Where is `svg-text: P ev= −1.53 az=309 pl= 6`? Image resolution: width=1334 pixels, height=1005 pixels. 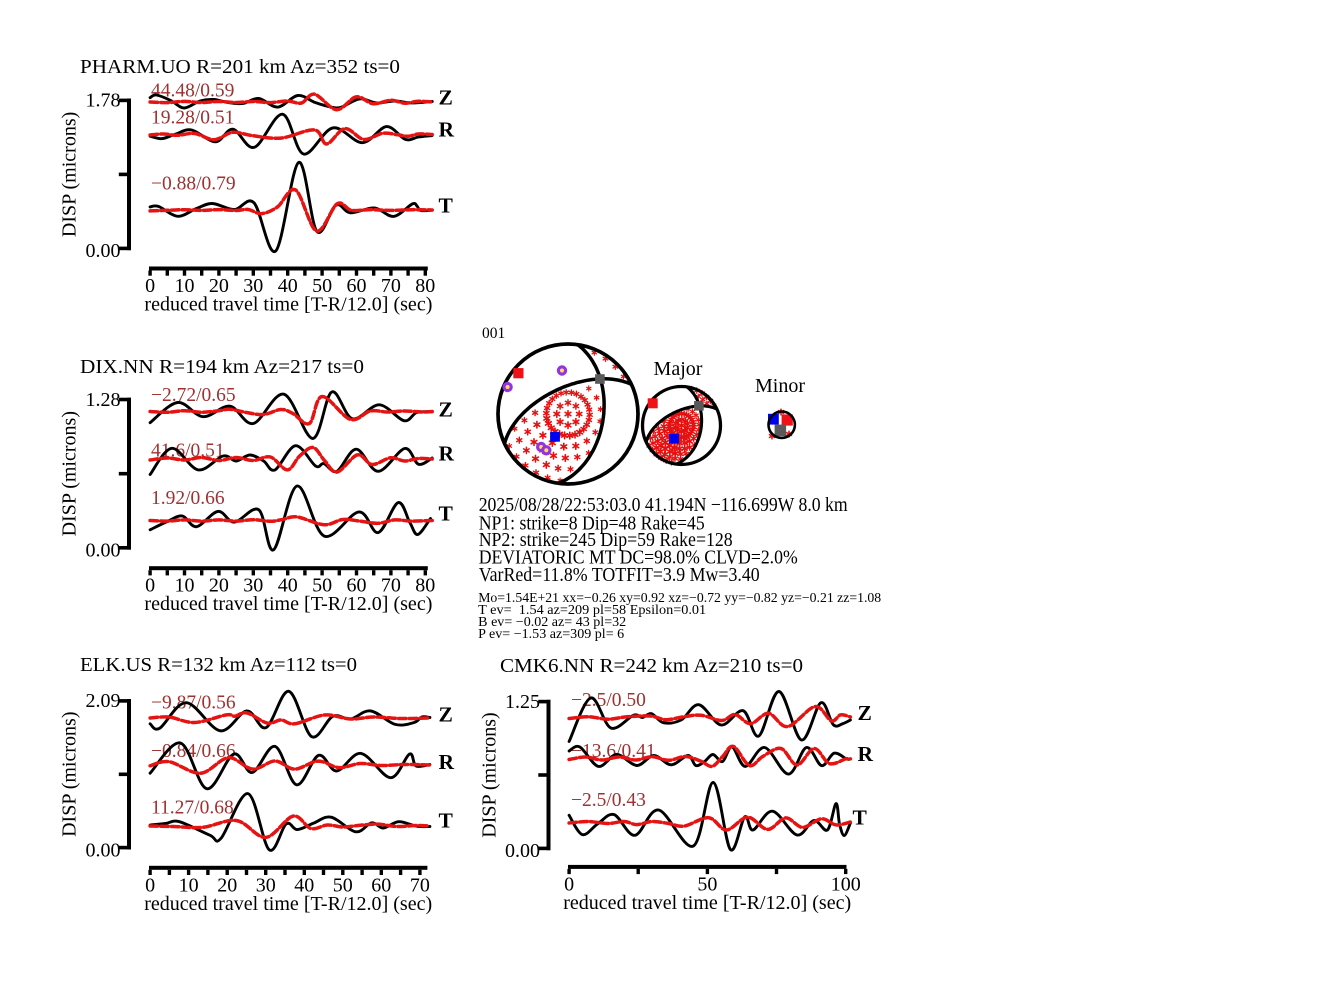 svg-text: P ev= −1.53 az=309 pl= 6 is located at coordinates (551, 633).